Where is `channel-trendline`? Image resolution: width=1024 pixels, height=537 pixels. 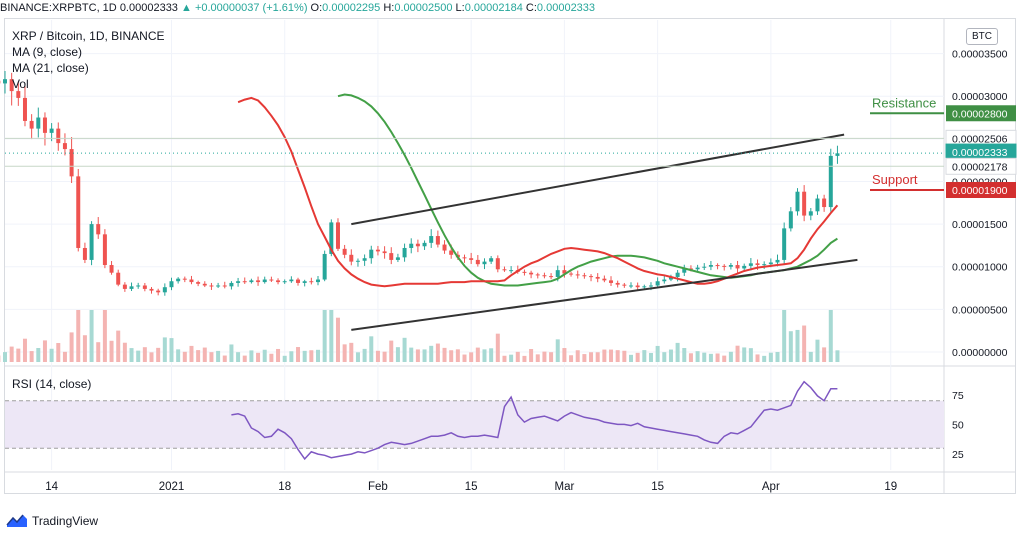
channel-trendline is located at coordinates (604, 294).